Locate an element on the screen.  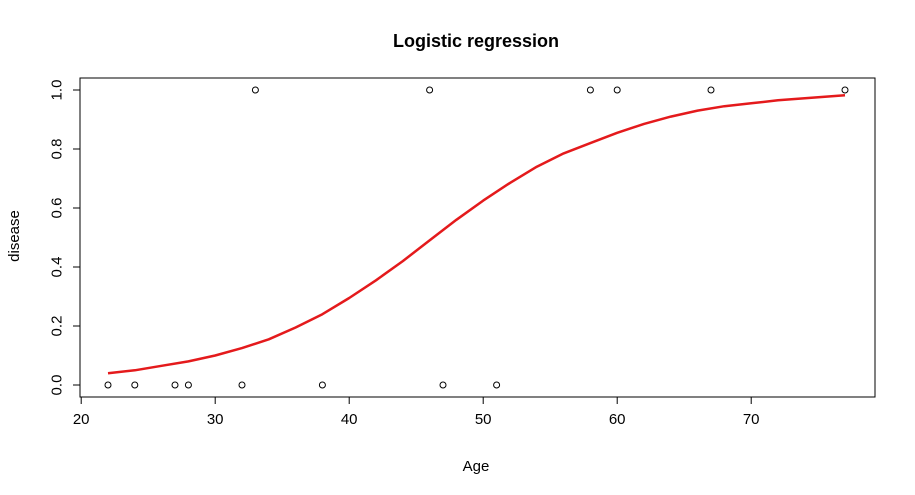
x-axis: 20 30 40 50 60 70 is located at coordinates (416, 412).